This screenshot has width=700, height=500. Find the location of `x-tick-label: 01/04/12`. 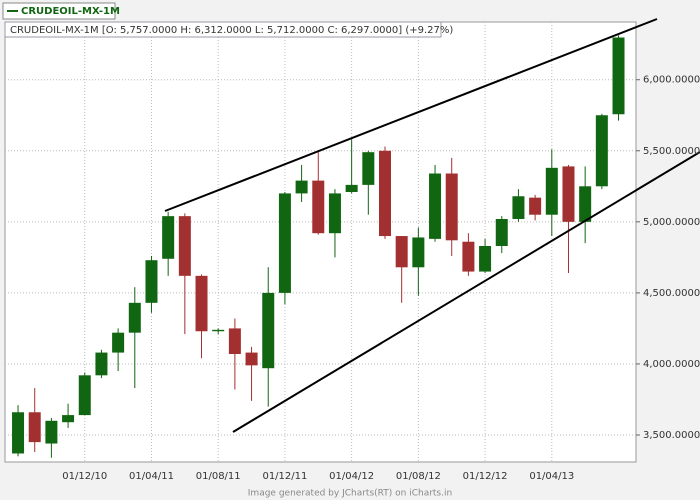

x-tick-label: 01/04/12 is located at coordinates (351, 476).